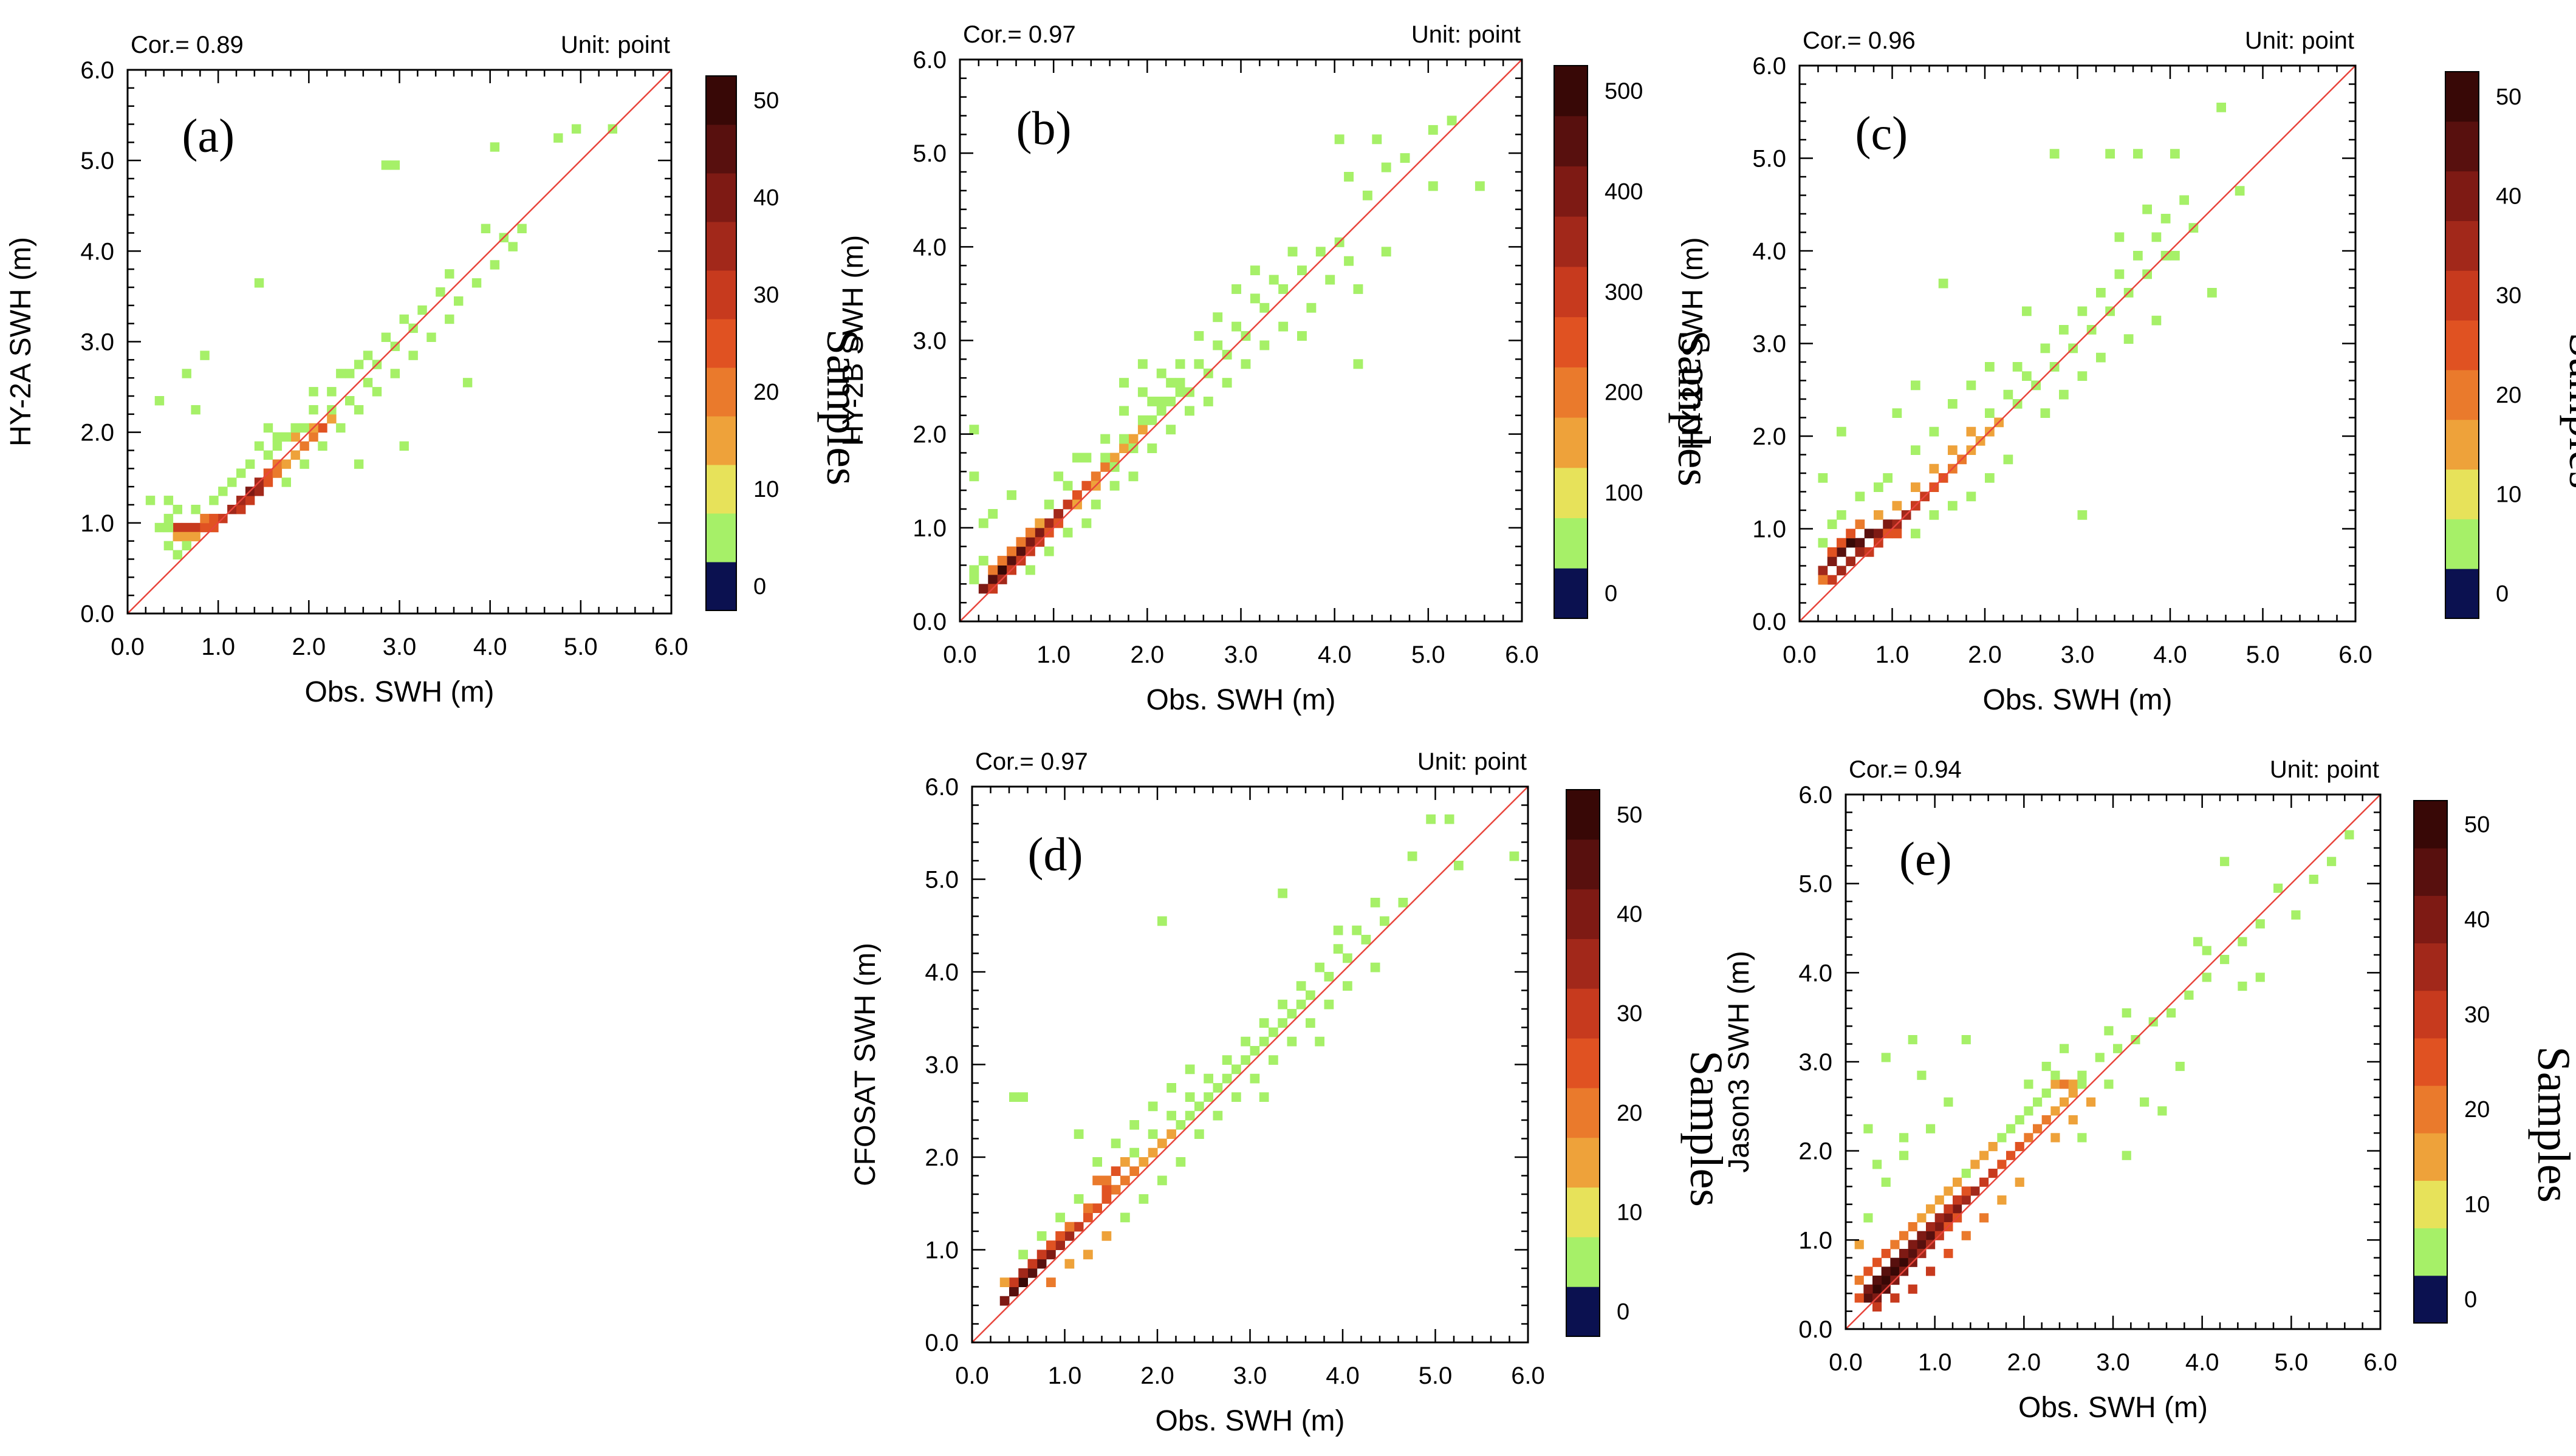  I want to click on y-tick-label: 6.0, so click(930, 60).